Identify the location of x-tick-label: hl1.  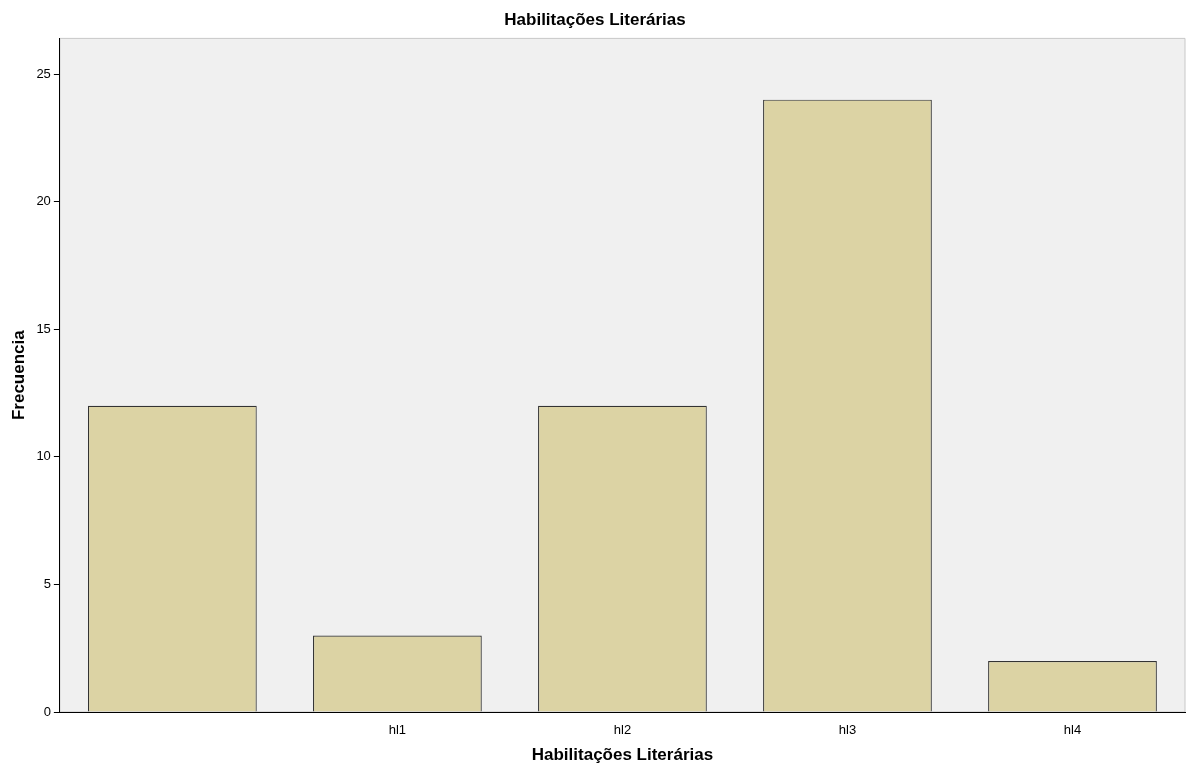
(397, 730).